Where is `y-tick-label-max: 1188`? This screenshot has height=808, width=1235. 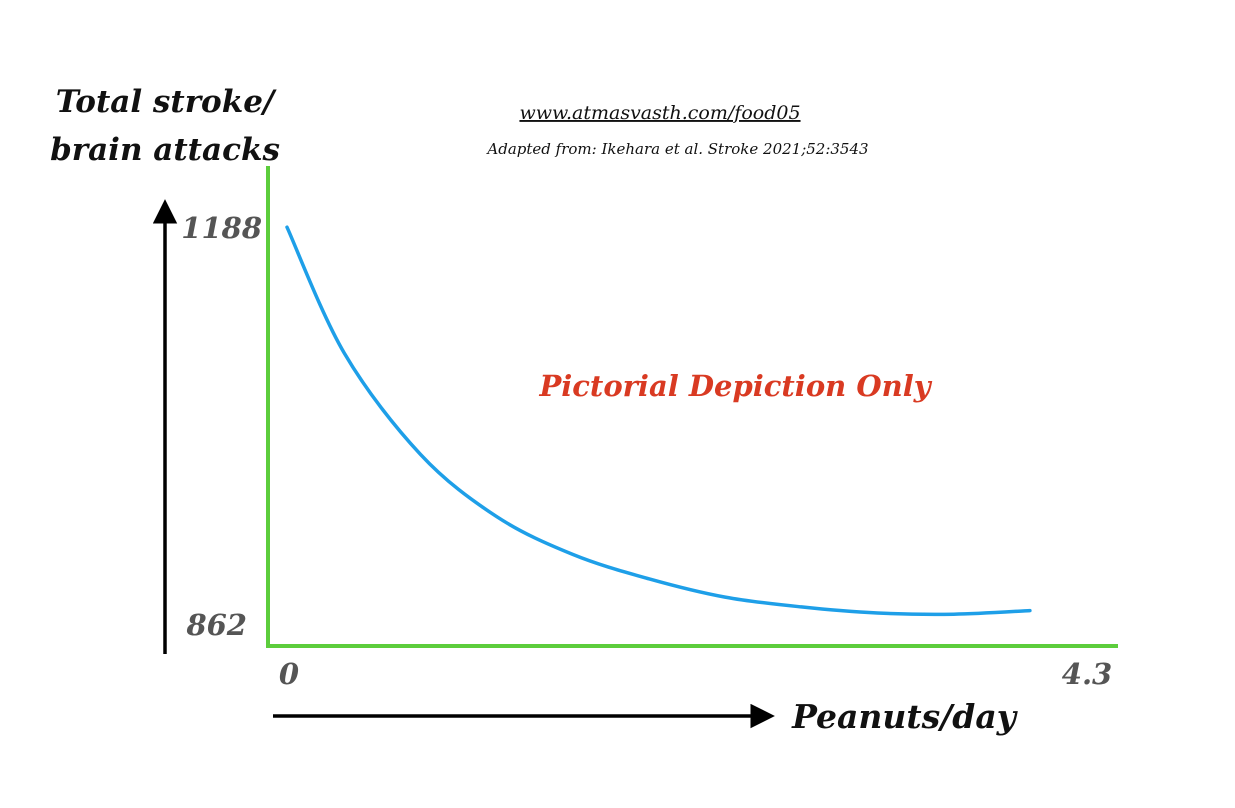
y-tick-label-max: 1188 is located at coordinates (221, 228).